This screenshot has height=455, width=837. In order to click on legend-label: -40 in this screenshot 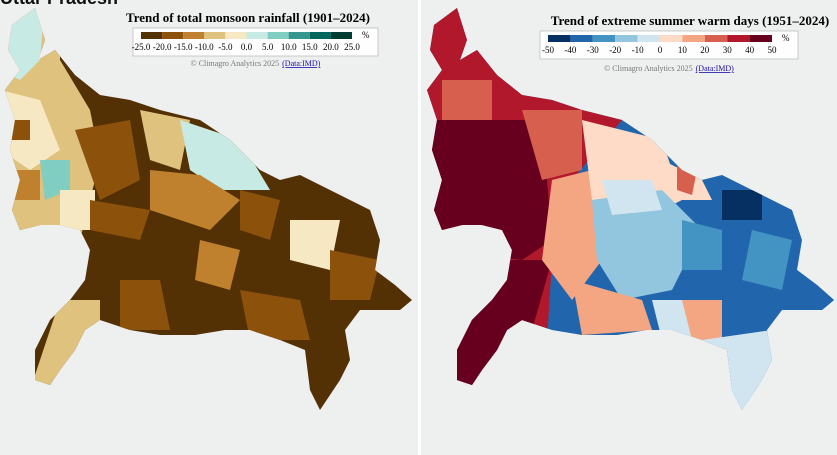, I will do `click(570, 50)`.